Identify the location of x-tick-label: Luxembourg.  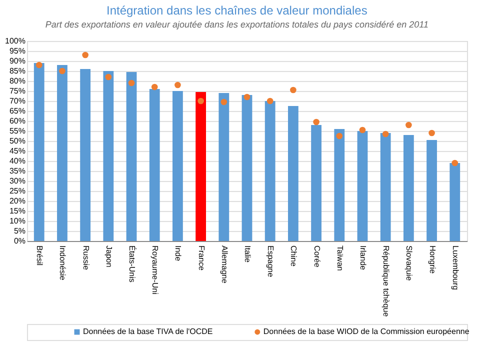
(455, 268).